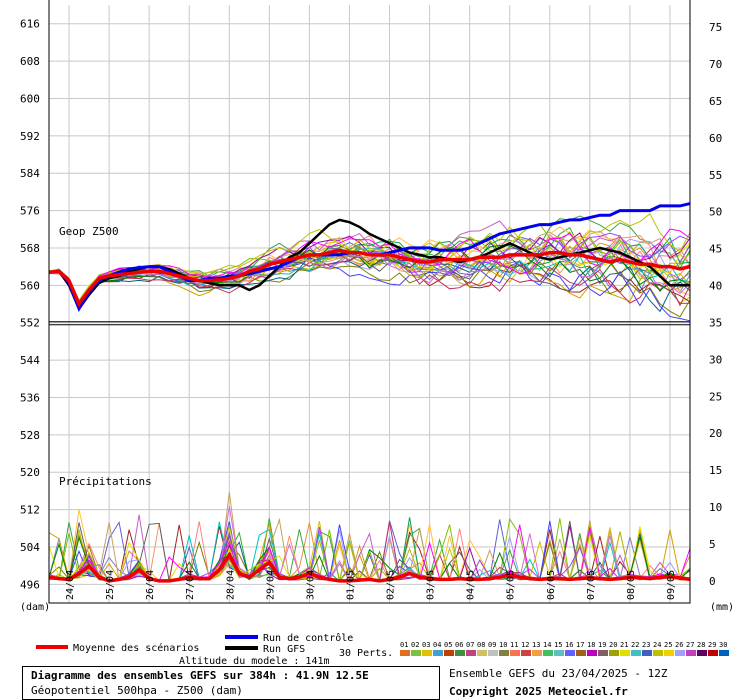  I want to click on left-tick-label: 568, so click(30, 248).